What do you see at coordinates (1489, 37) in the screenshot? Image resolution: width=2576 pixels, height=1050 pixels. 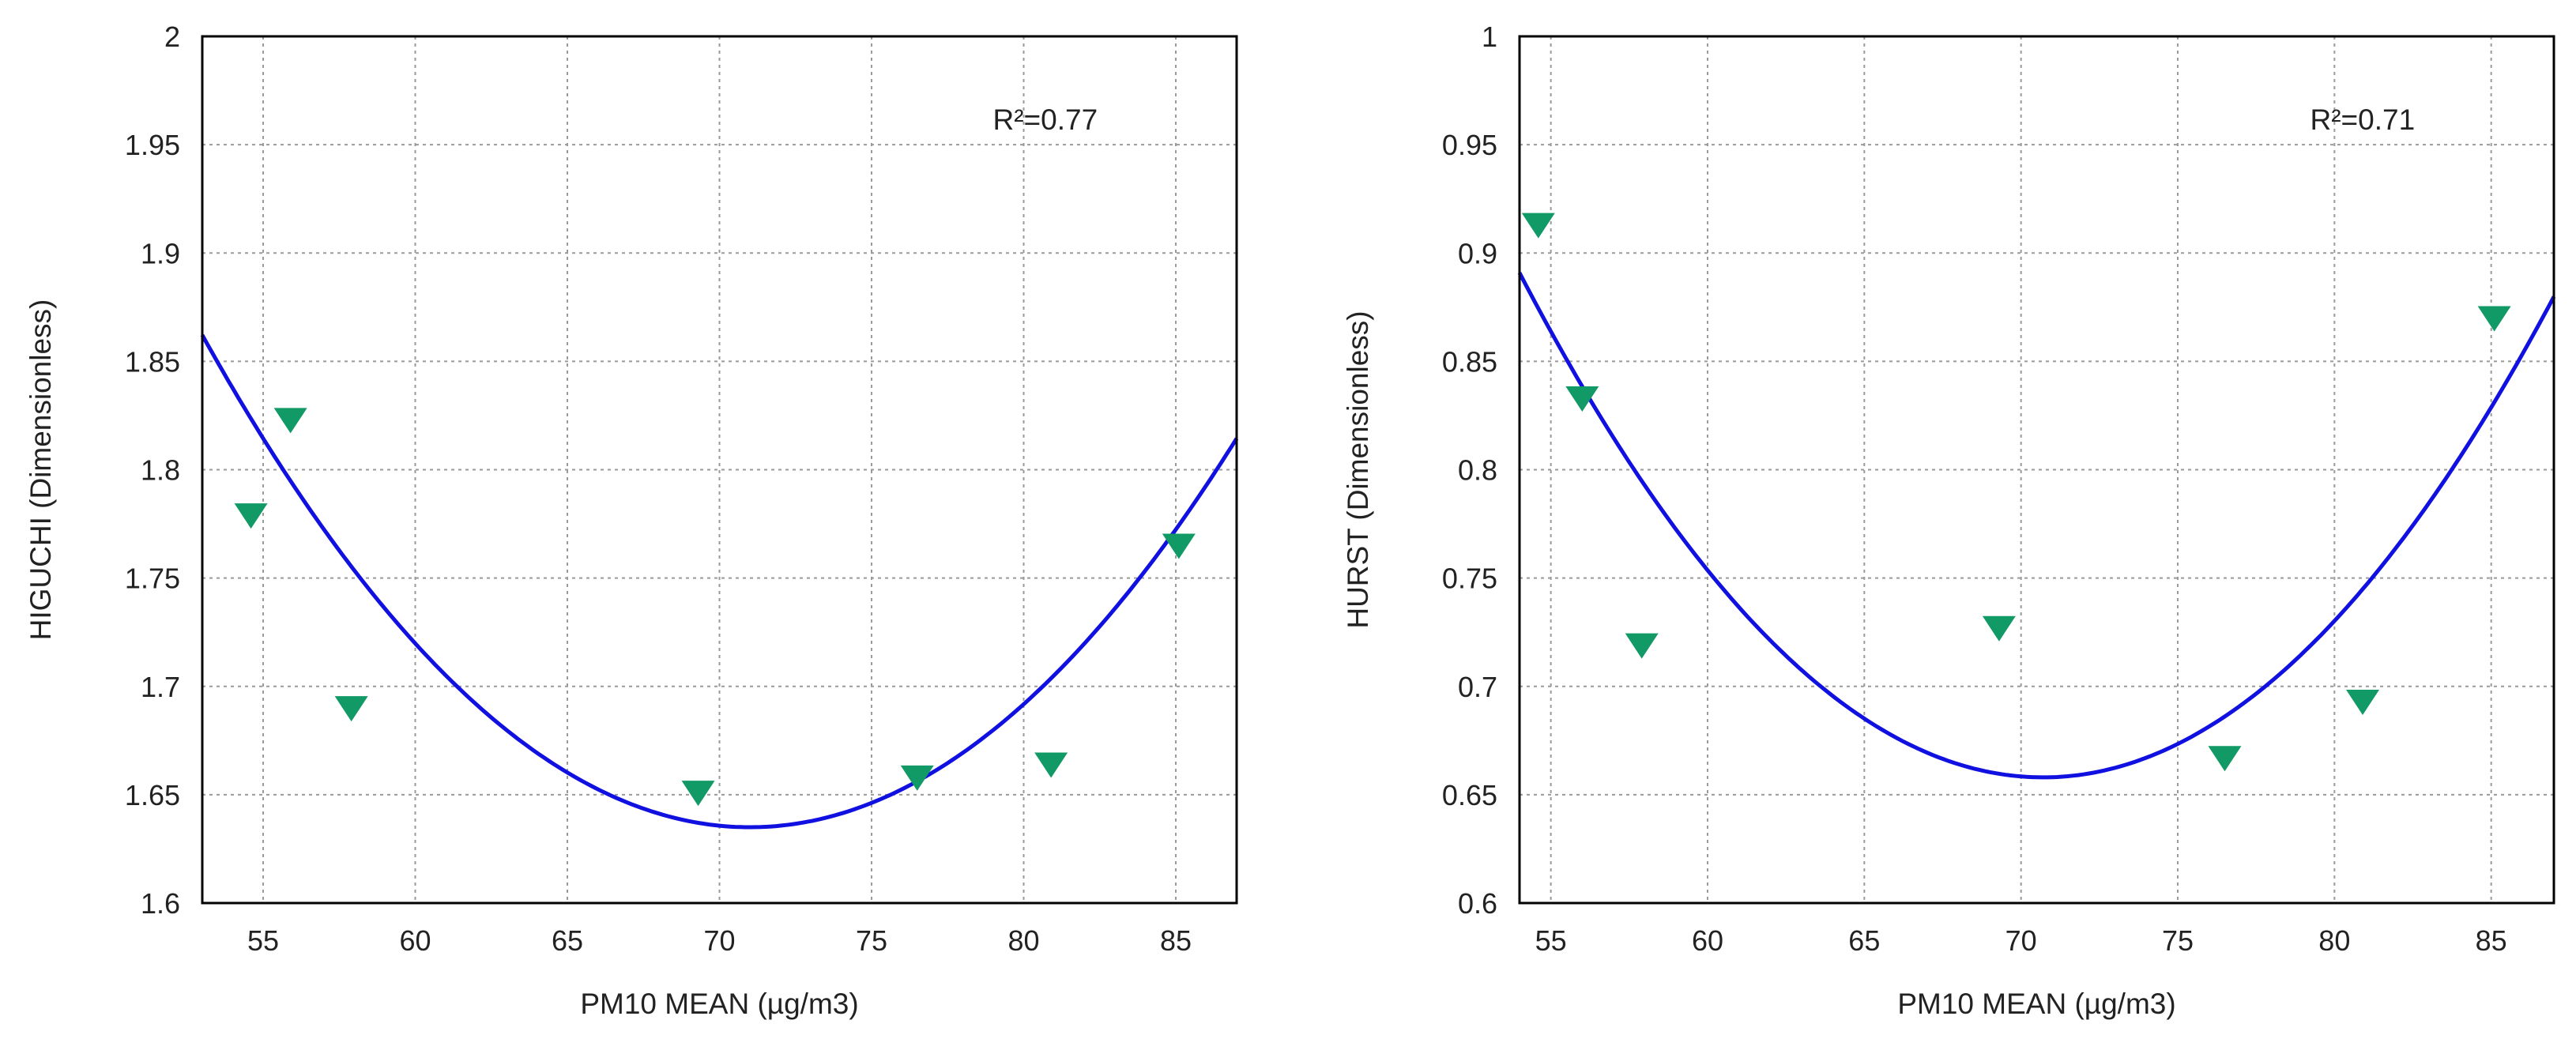 I see `y-tick-label: 1` at bounding box center [1489, 37].